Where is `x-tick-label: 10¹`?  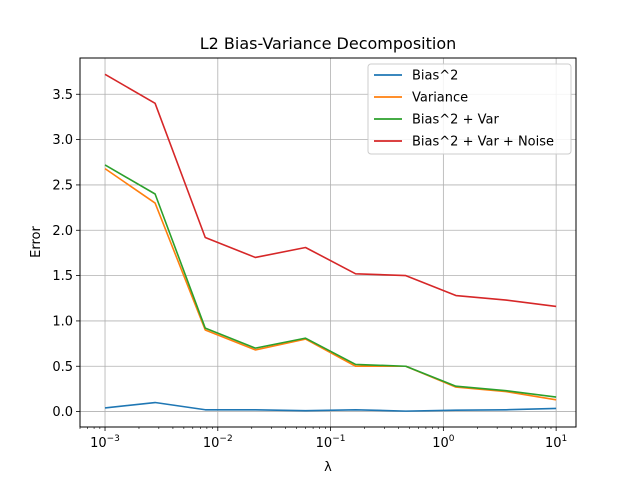
x-tick-label: 10¹ is located at coordinates (556, 442).